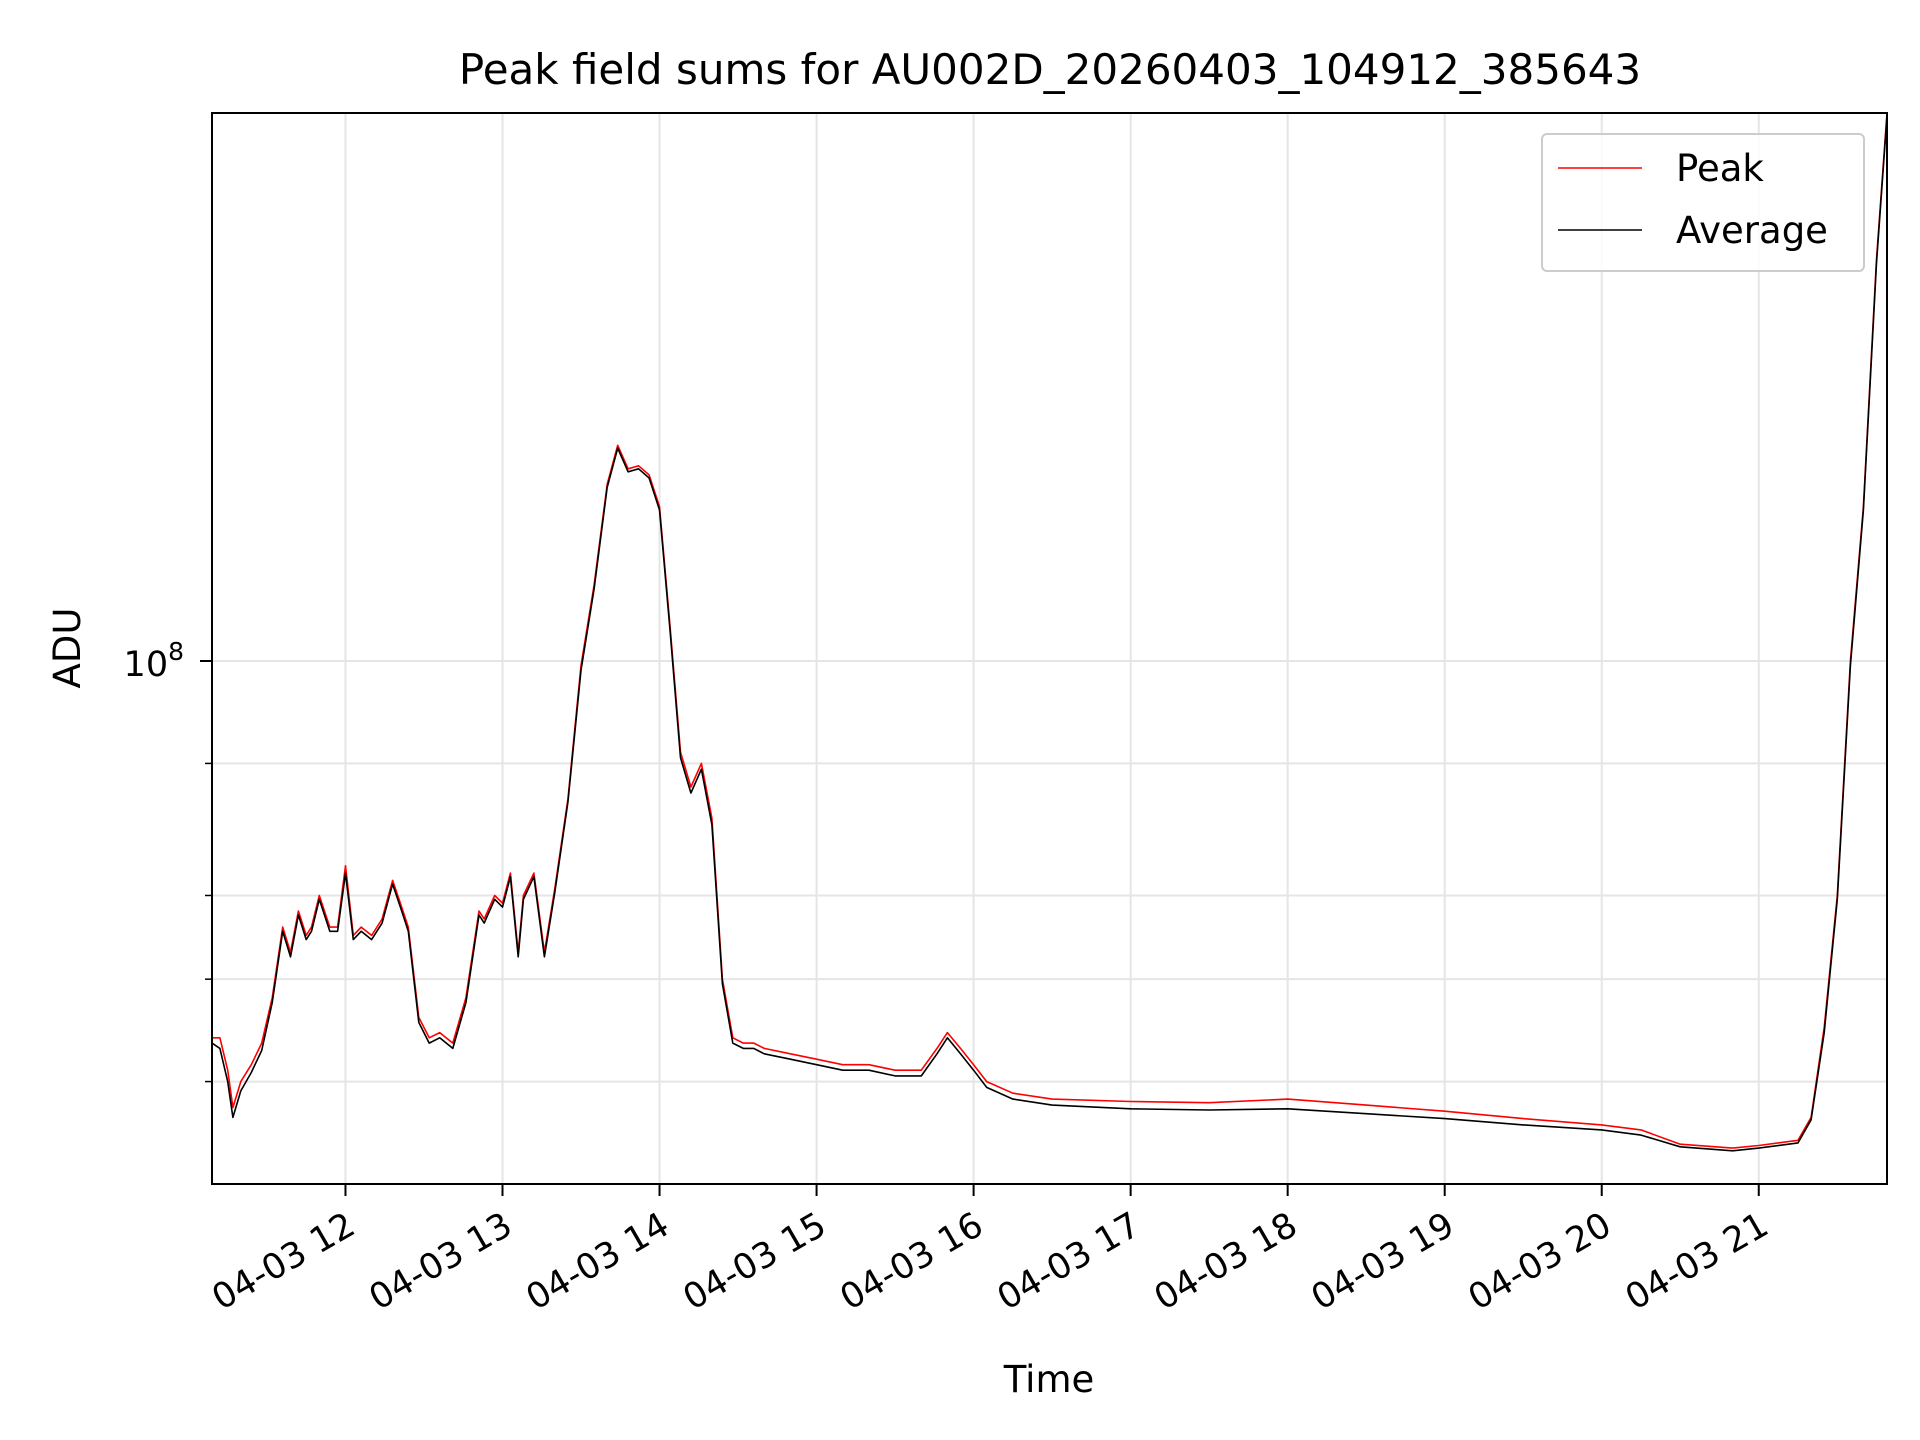  What do you see at coordinates (67, 648) in the screenshot?
I see `y-axis-label: ADU` at bounding box center [67, 648].